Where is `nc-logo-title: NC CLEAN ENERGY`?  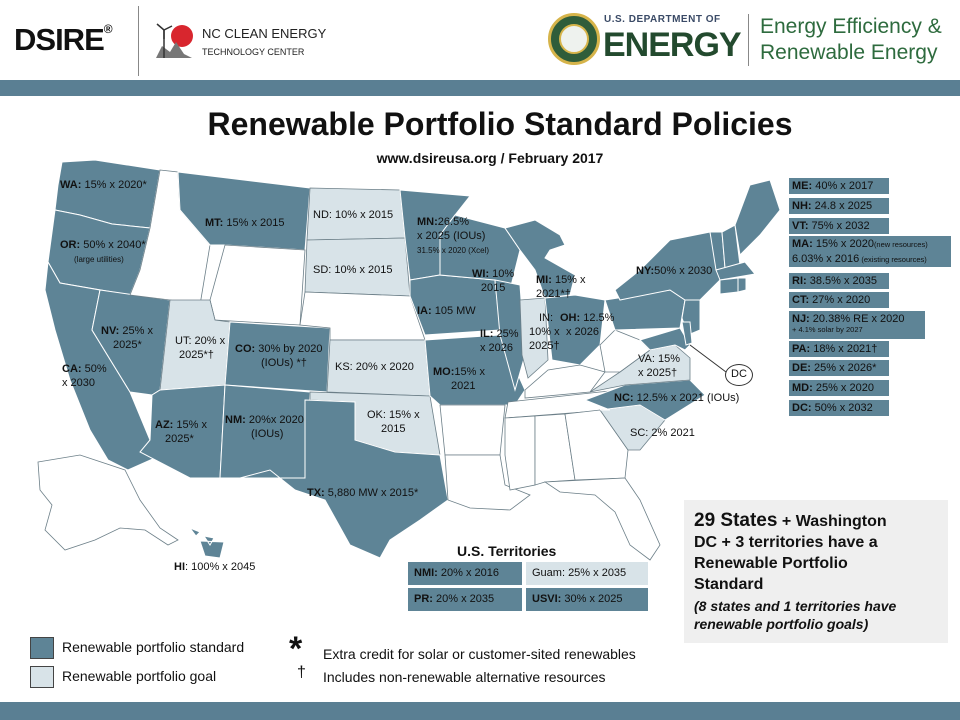
nc-logo-title: NC CLEAN ENERGY is located at coordinates (264, 33).